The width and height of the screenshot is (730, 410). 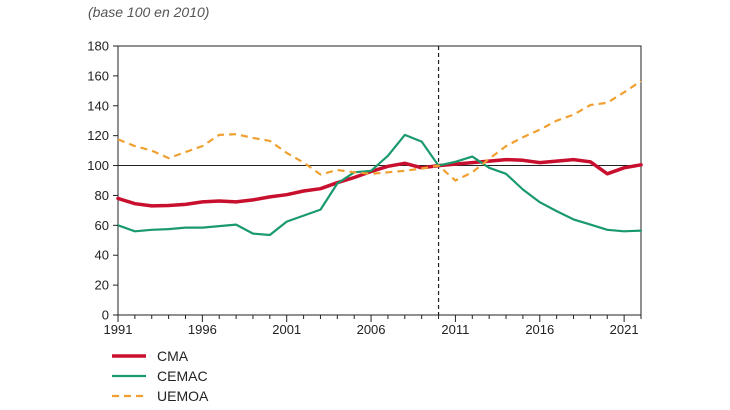 I want to click on x-tick-label: 2001, so click(x=286, y=329).